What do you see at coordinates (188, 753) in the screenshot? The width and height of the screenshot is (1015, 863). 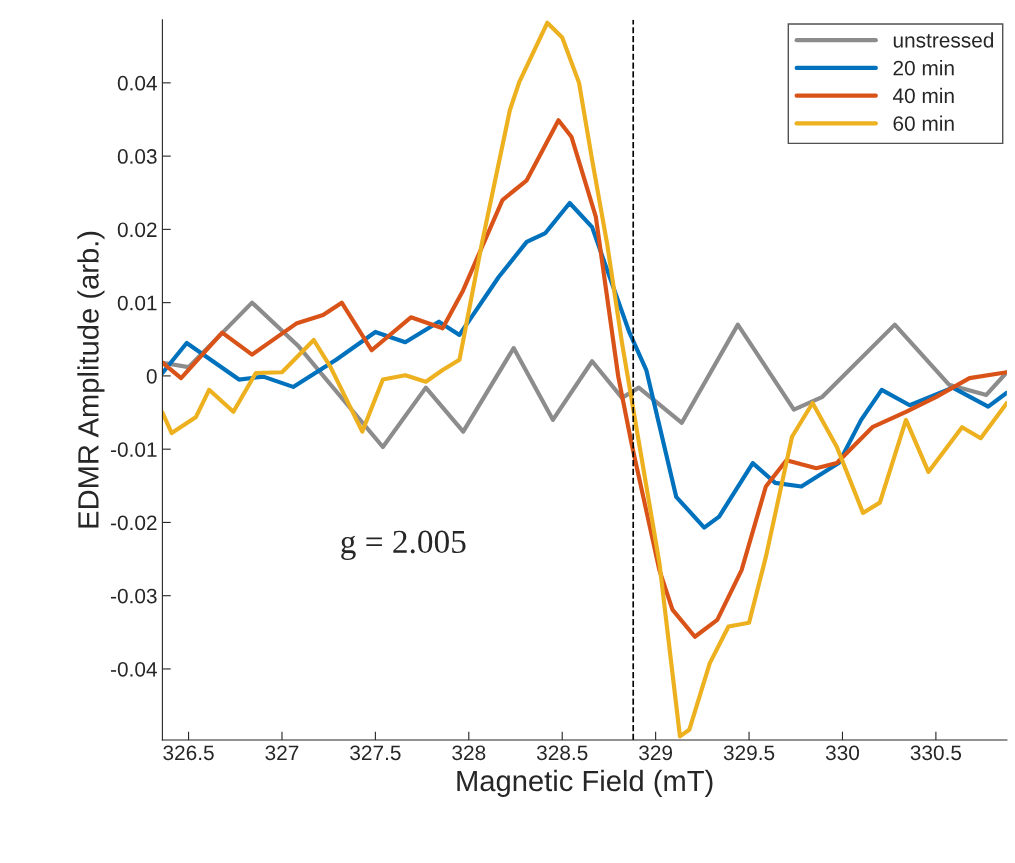 I see `x-tick-label: 326.5` at bounding box center [188, 753].